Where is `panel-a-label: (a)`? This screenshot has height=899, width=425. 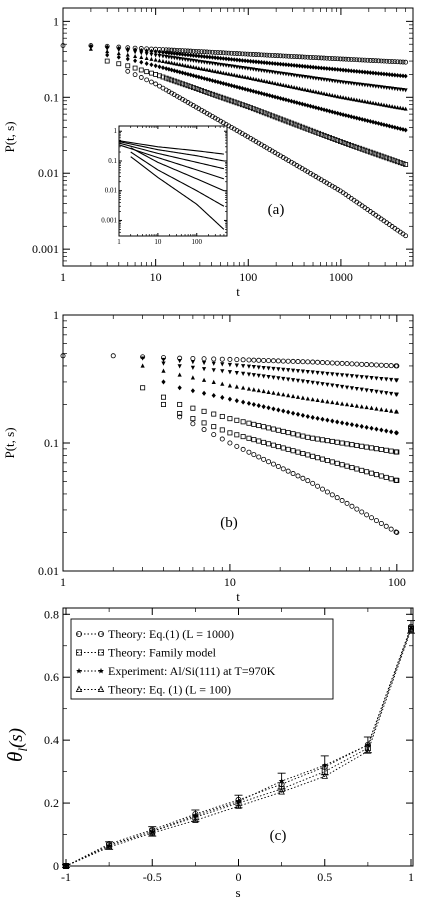 panel-a-label: (a) is located at coordinates (276, 210).